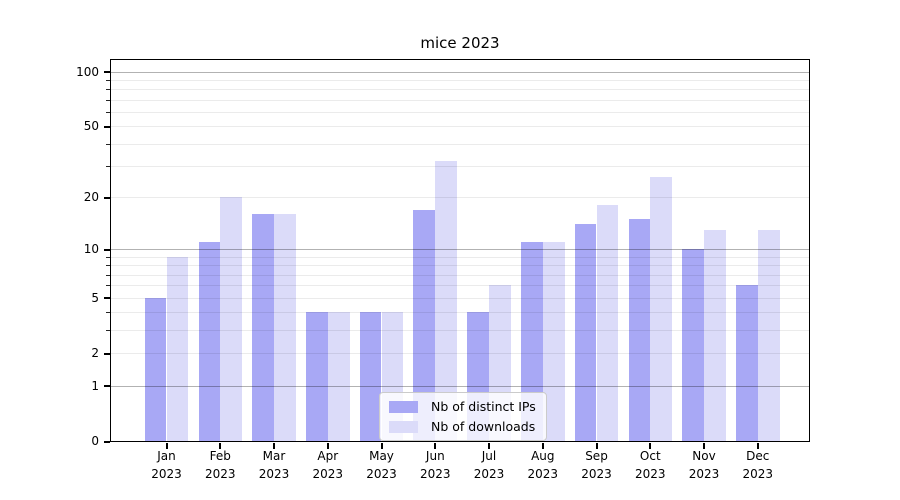 The image size is (900, 500). Describe the element at coordinates (489, 465) in the screenshot. I see `x-tick-label-jul: Jul 2023` at that location.